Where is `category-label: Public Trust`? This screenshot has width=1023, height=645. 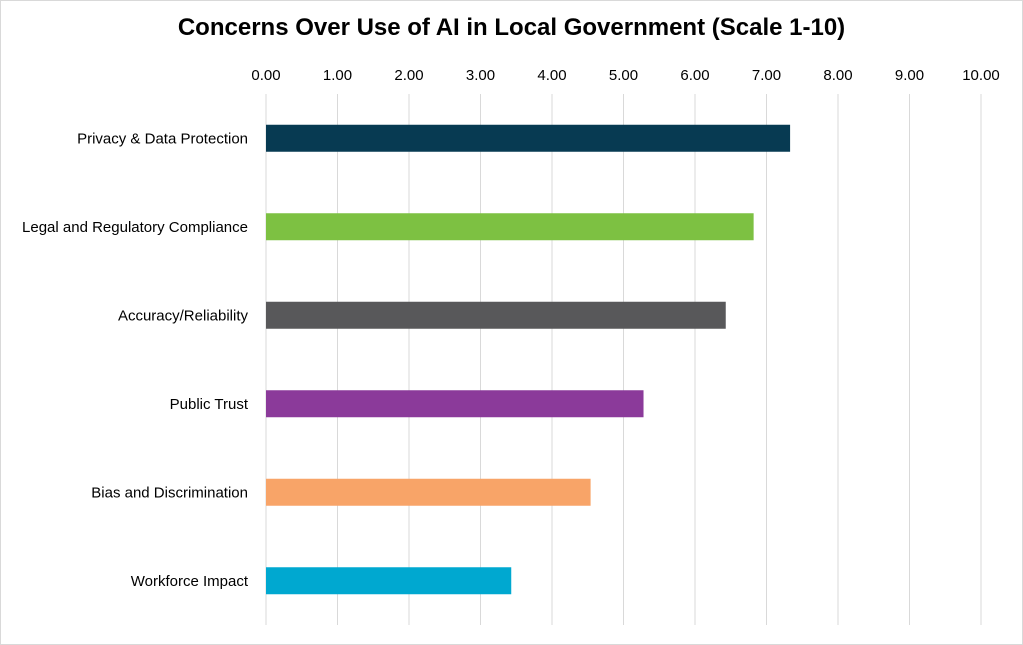
category-label: Public Trust is located at coordinates (209, 404).